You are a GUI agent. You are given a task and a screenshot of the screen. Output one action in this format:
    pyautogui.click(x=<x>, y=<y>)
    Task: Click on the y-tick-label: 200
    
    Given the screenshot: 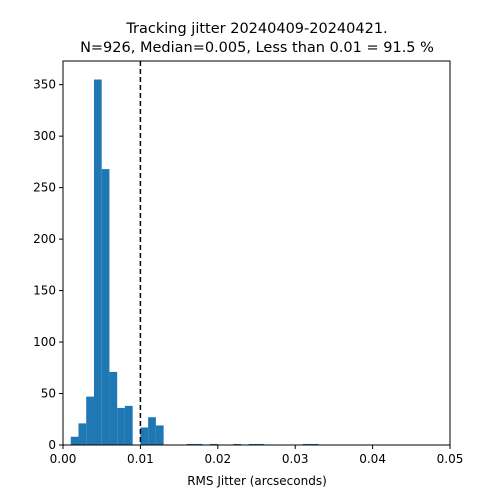 What is the action you would take?
    pyautogui.click(x=44, y=239)
    